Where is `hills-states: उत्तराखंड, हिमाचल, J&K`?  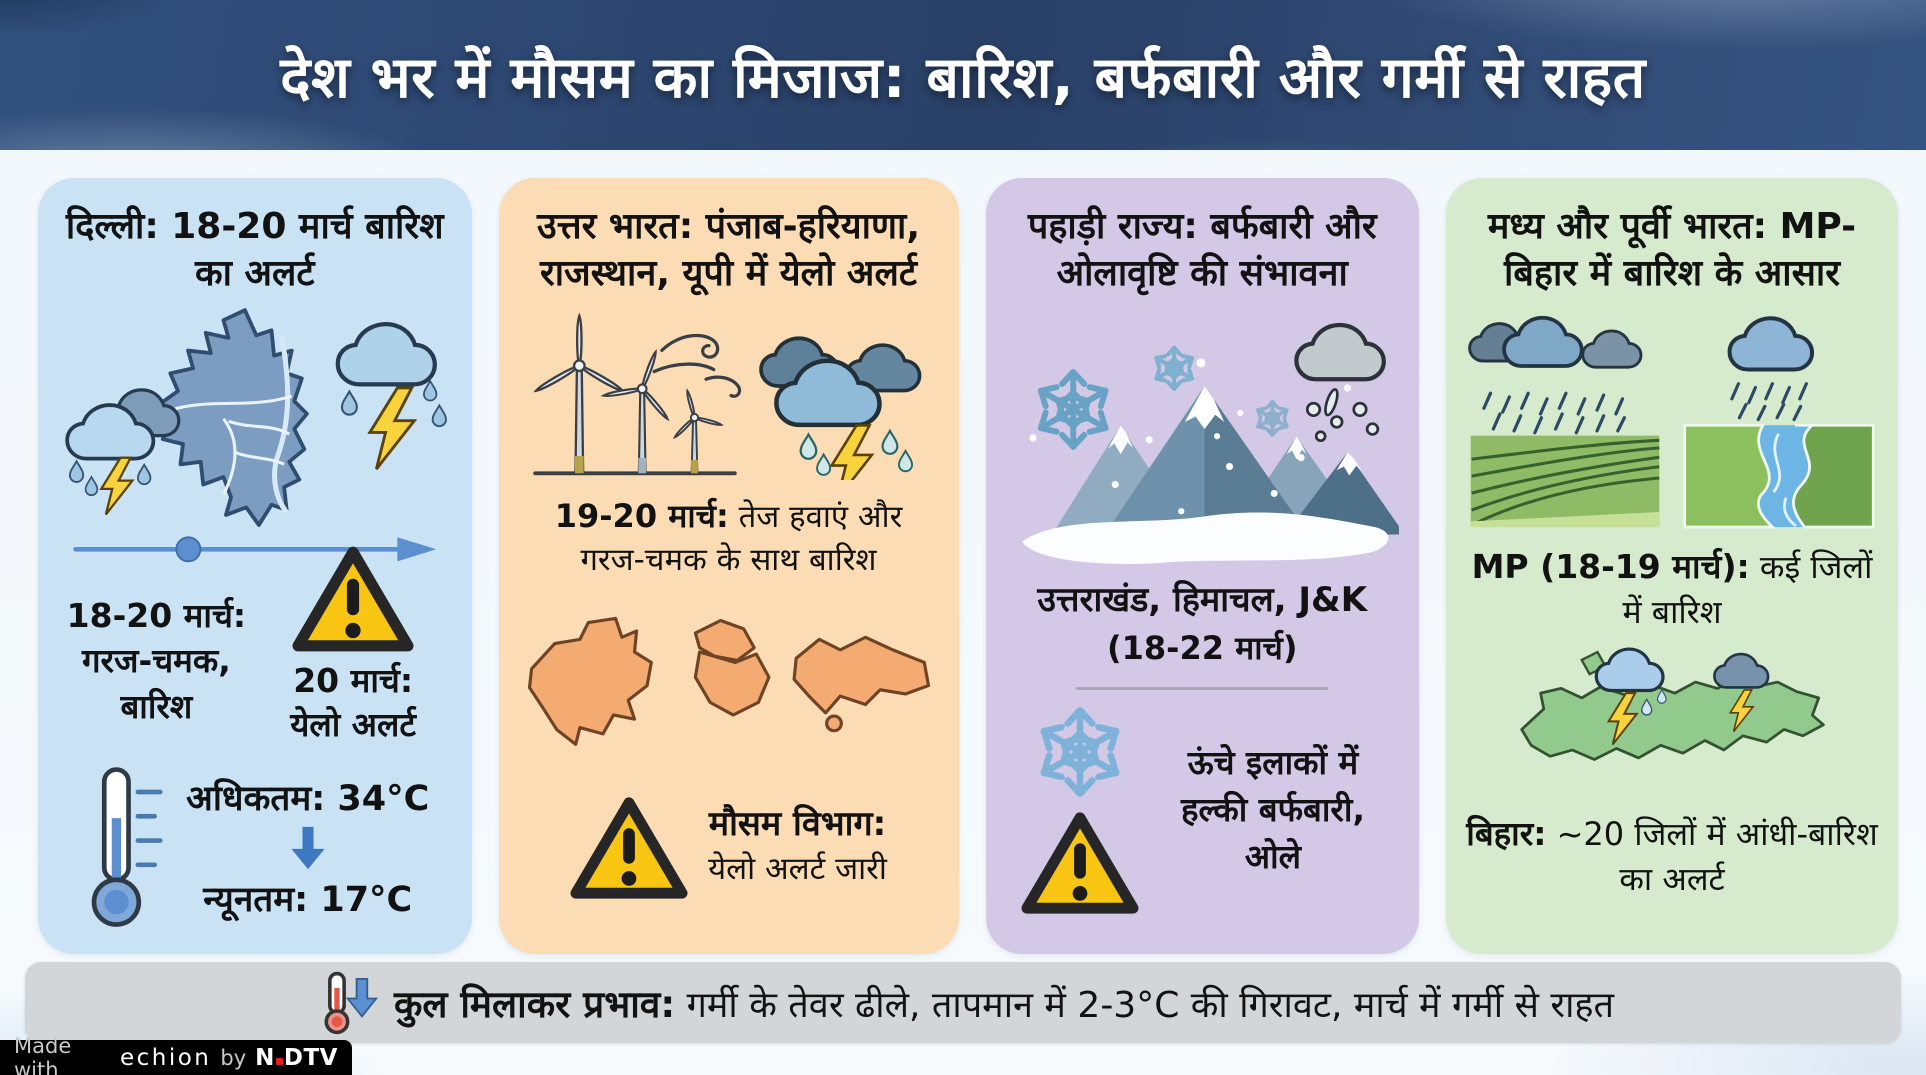 hills-states: उत्तराखंड, हिमाचल, J&K is located at coordinates (1202, 599).